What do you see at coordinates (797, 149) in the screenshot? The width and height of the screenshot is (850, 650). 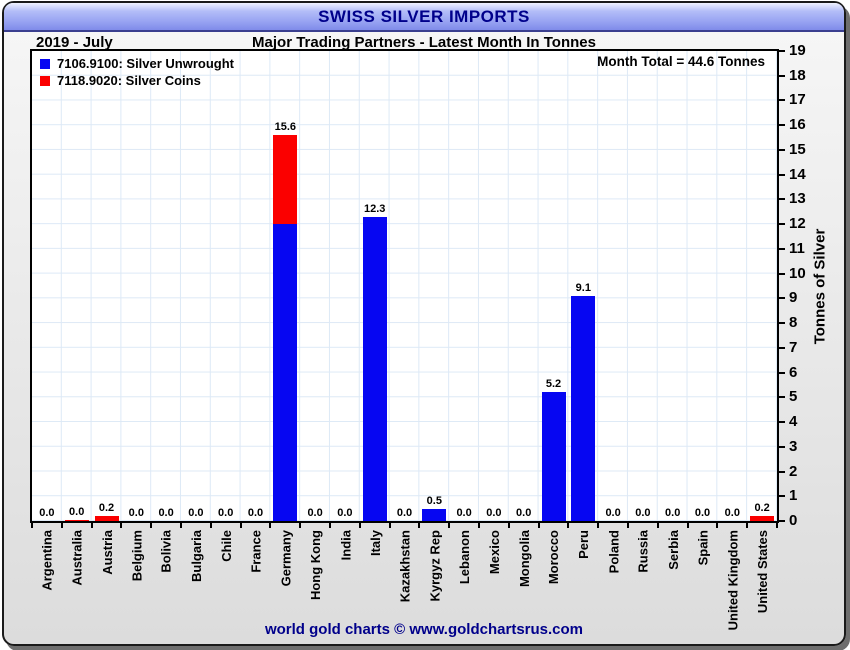 I see `y-tick-label: 15` at bounding box center [797, 149].